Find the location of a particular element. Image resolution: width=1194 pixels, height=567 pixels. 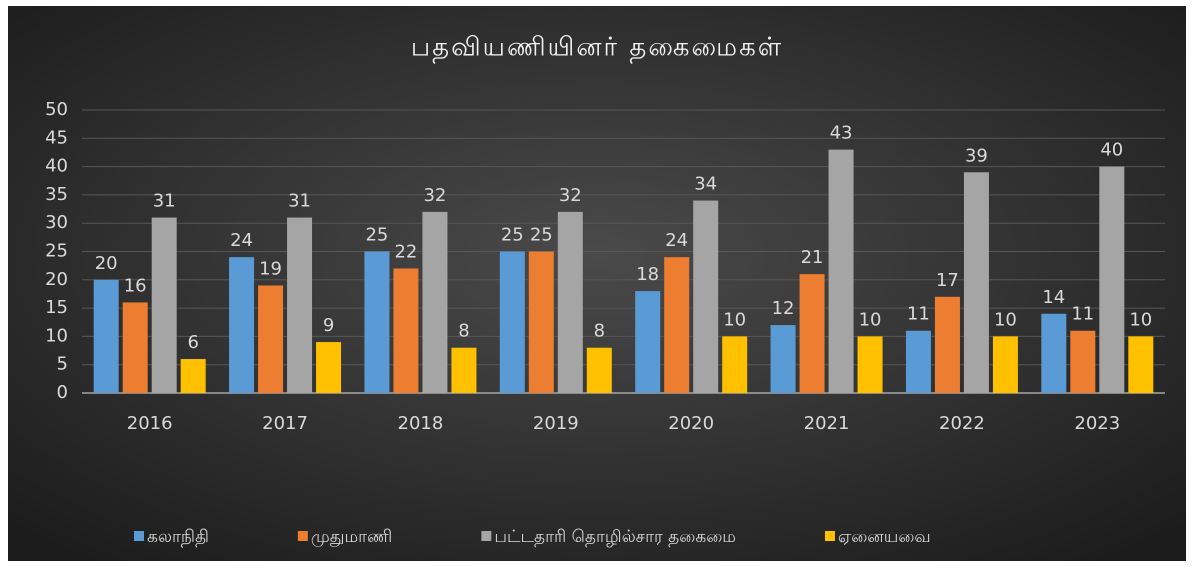

data-label: 6 is located at coordinates (192, 342).